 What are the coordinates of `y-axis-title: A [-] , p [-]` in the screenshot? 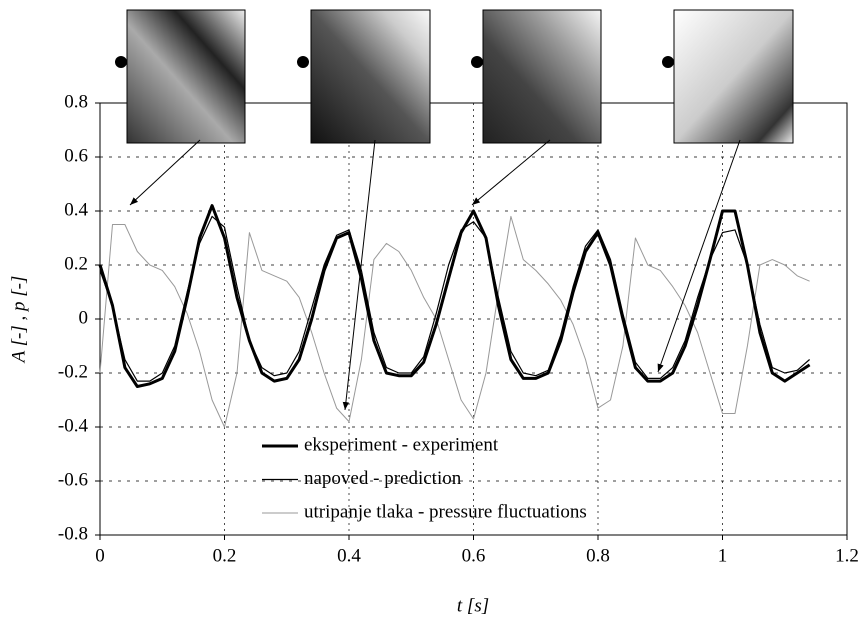 It's located at (18, 320).